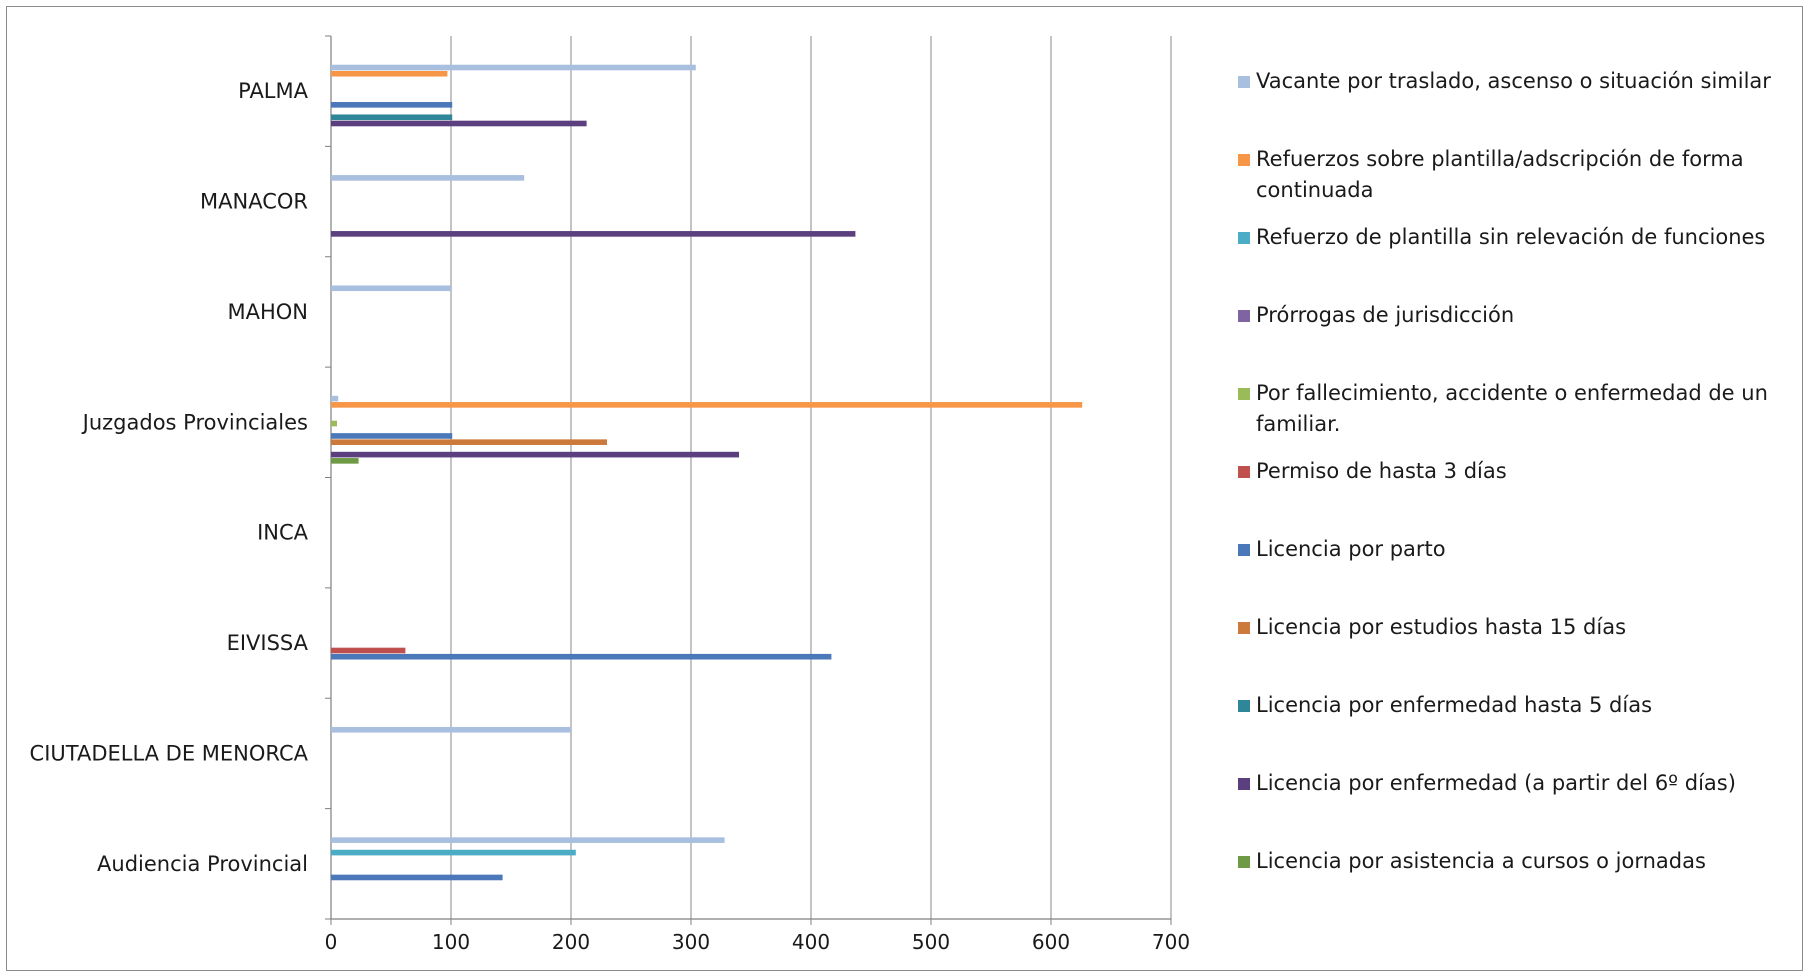 Image resolution: width=1811 pixels, height=977 pixels. Describe the element at coordinates (283, 533) in the screenshot. I see `category-label-3: INCA` at that location.